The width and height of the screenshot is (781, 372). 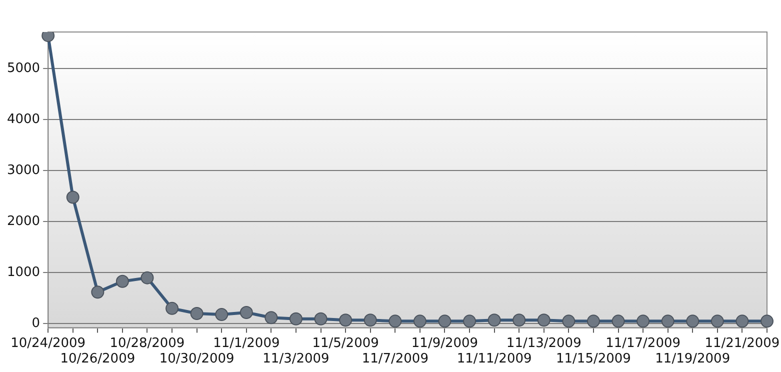 I want to click on y-tick-label: 2000, so click(x=23, y=222).